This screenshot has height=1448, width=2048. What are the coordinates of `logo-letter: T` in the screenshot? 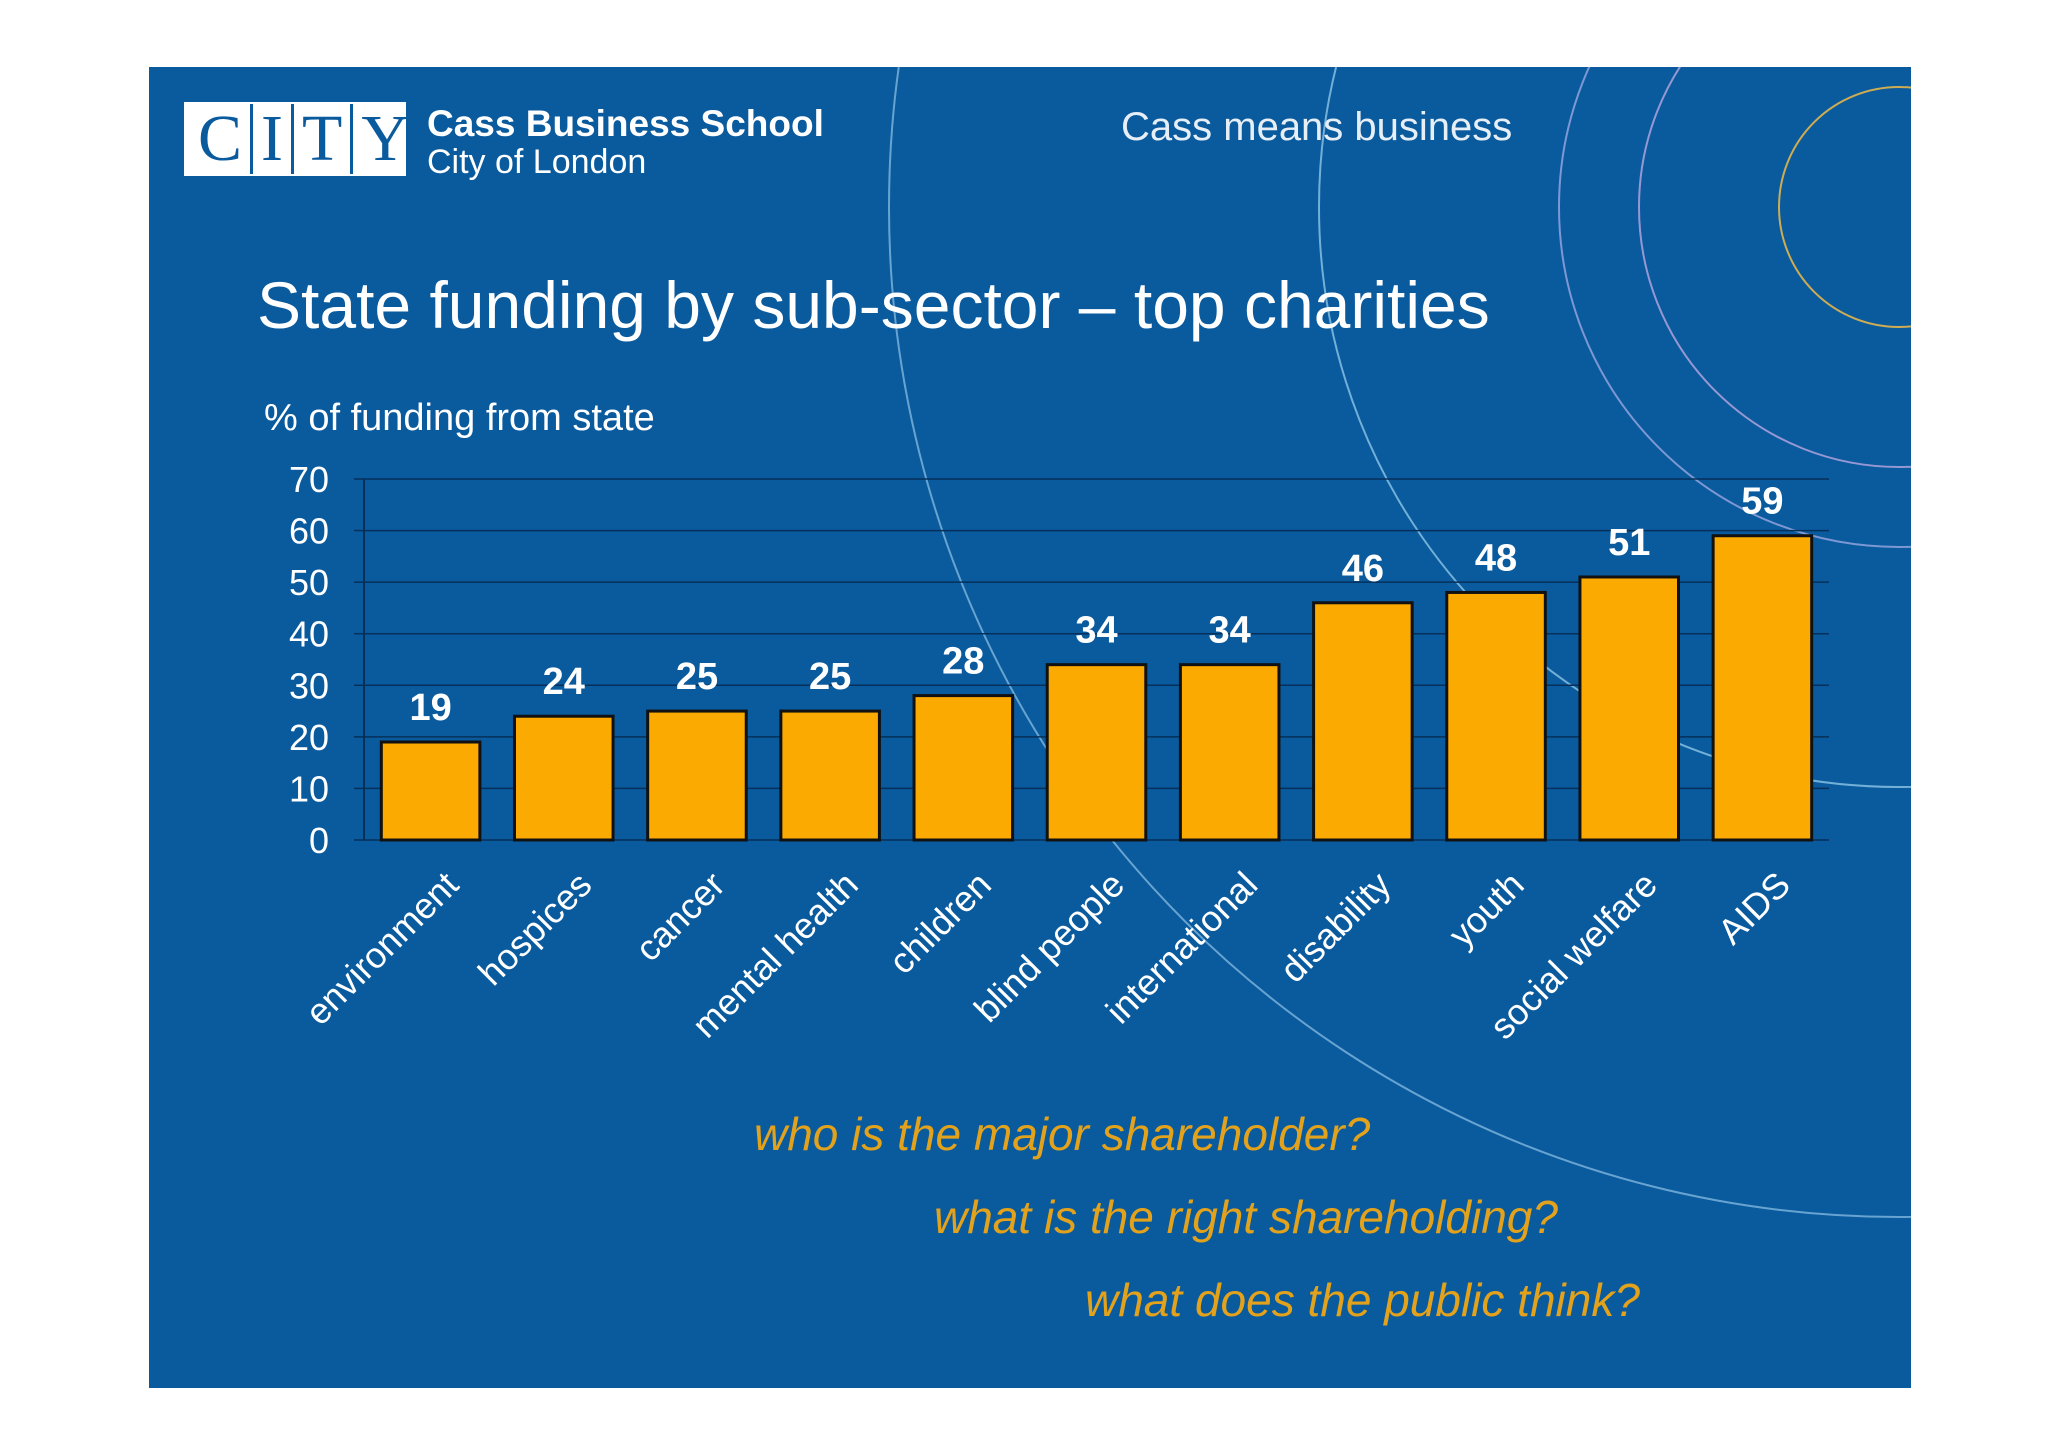 It's located at (320, 139).